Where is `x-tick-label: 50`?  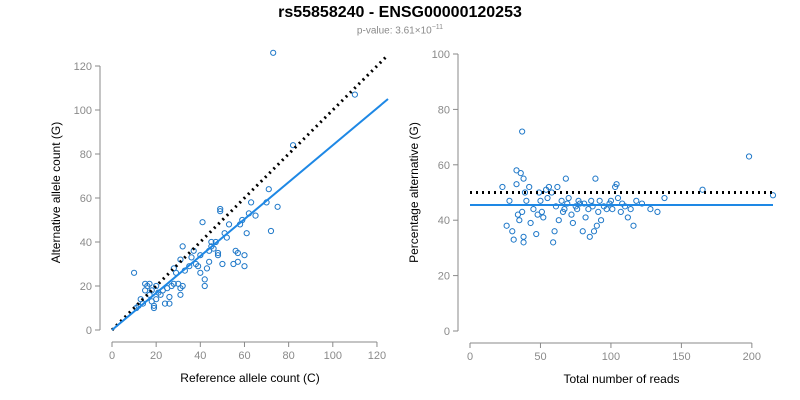 x-tick-label: 50 is located at coordinates (540, 357).